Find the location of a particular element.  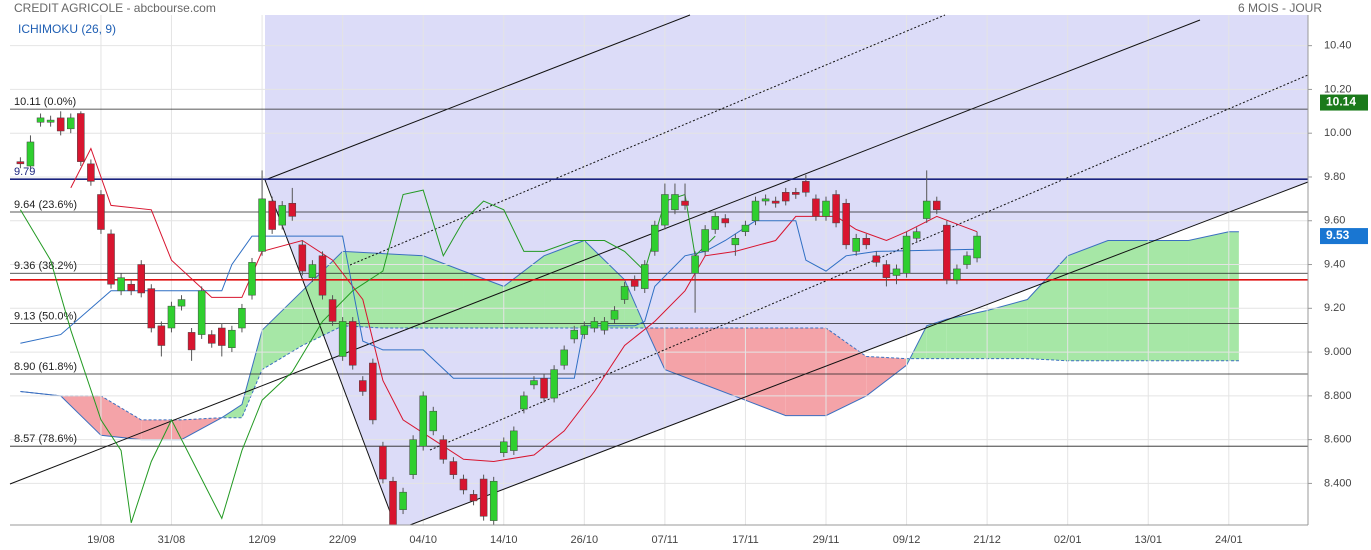

x-tick-label: 09/12 is located at coordinates (907, 540).